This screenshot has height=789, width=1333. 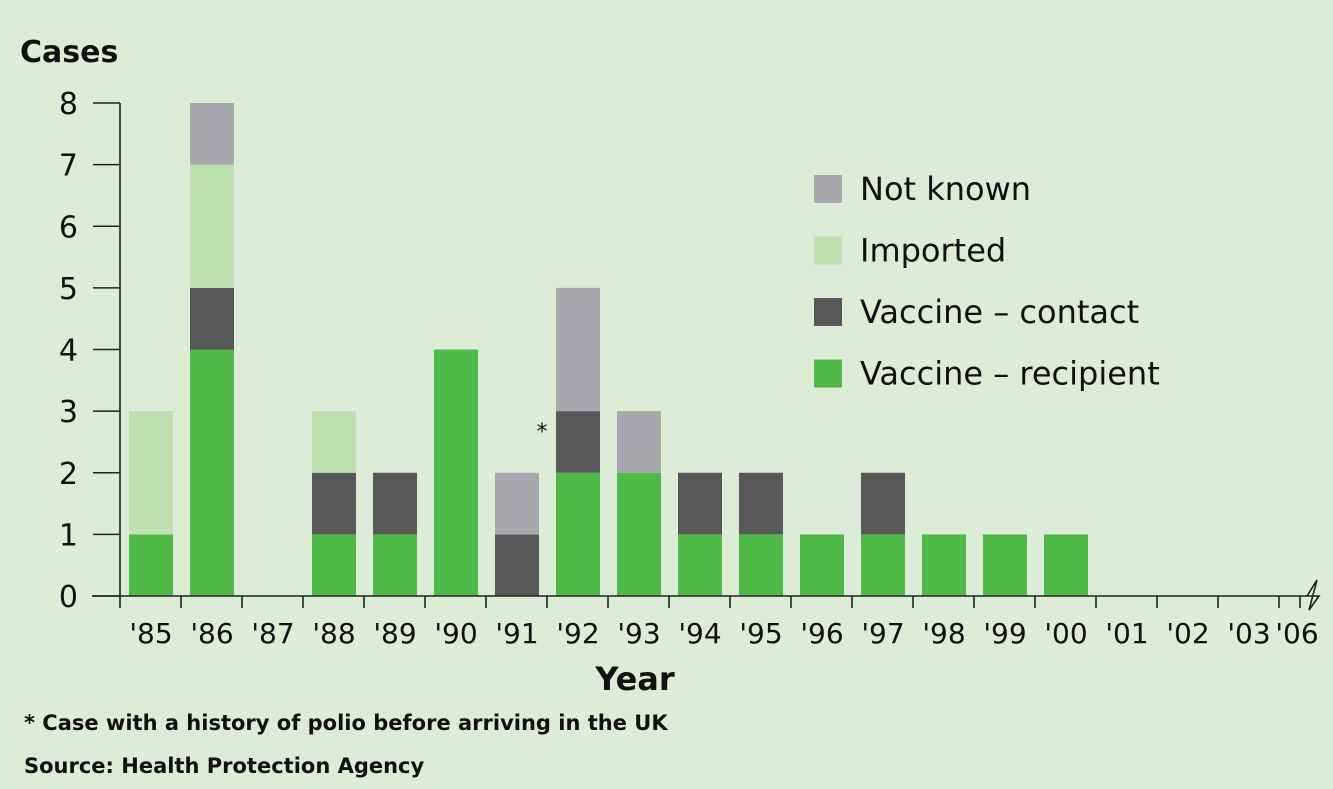 What do you see at coordinates (333, 633) in the screenshot?
I see `x-tick-label: '88` at bounding box center [333, 633].